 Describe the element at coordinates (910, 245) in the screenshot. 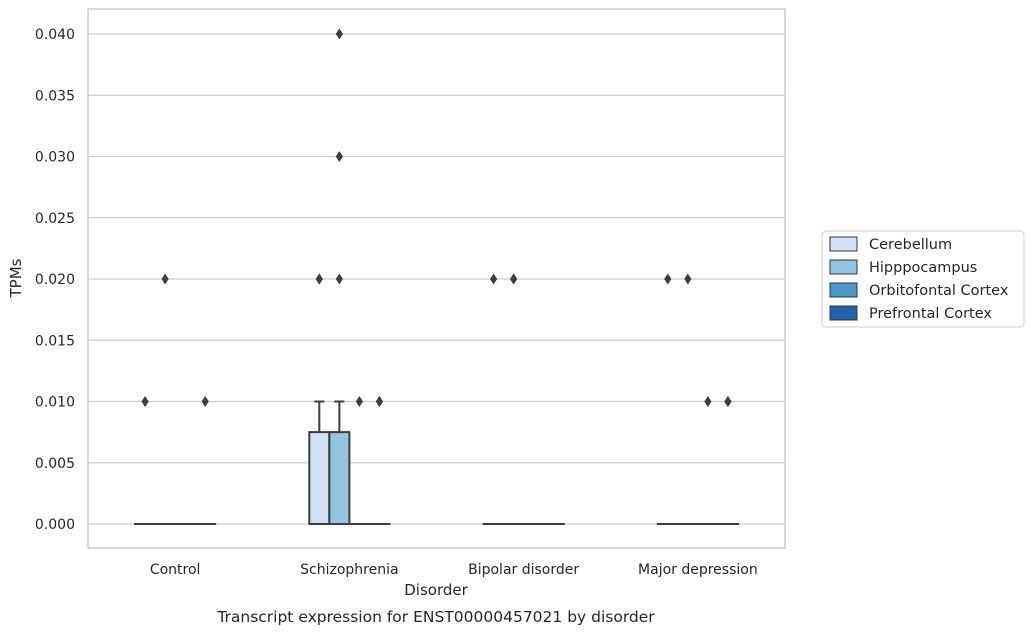

I see `legend-label-0: Cerebellum` at that location.